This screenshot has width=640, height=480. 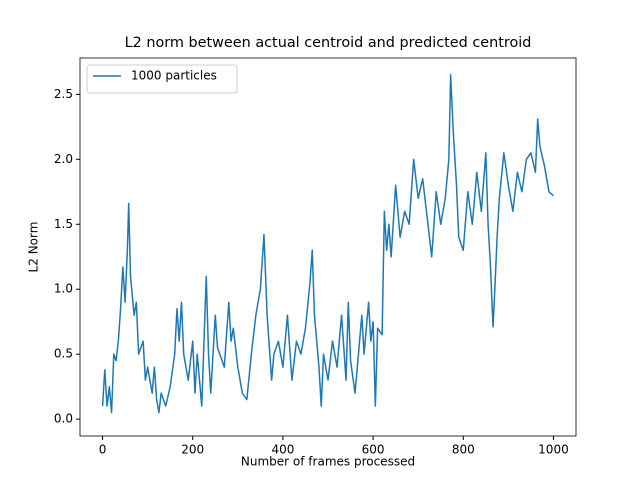 What do you see at coordinates (63, 419) in the screenshot?
I see `y-tick-label: 0.0` at bounding box center [63, 419].